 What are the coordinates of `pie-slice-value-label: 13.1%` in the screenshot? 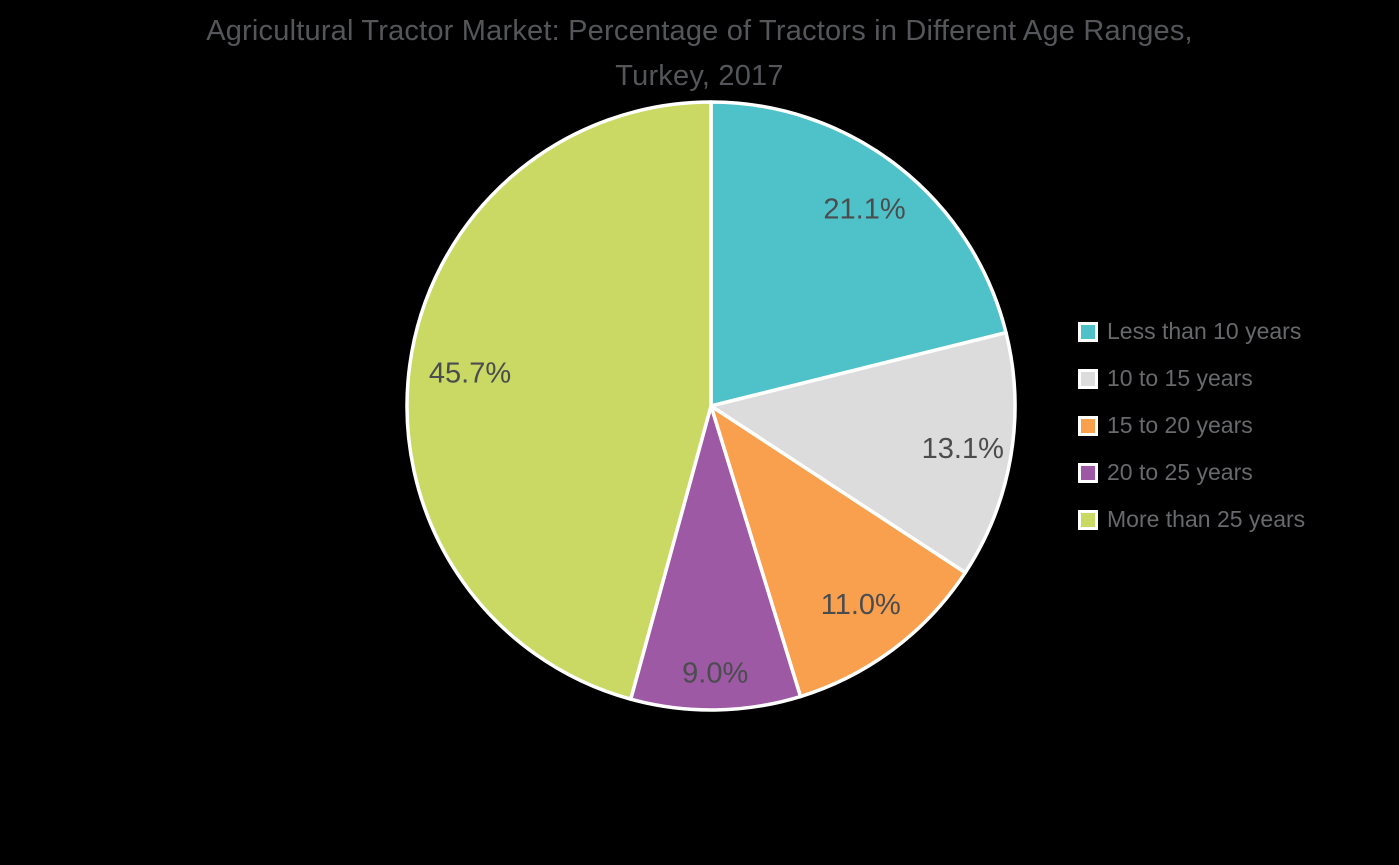 It's located at (963, 449).